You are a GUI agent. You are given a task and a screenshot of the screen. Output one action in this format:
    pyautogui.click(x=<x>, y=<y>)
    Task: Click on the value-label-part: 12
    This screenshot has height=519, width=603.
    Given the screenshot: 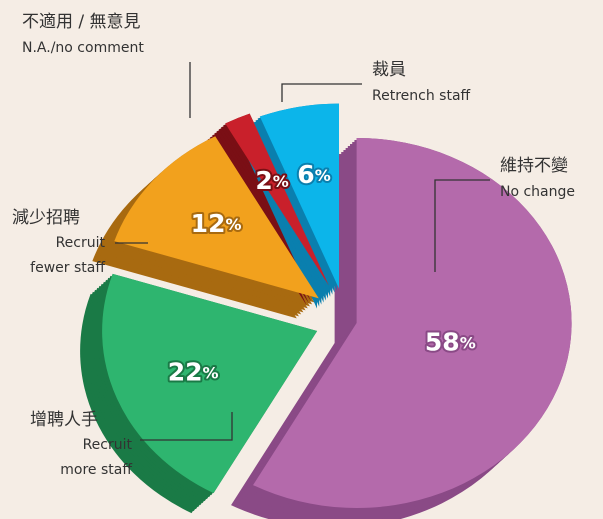 What is the action you would take?
    pyautogui.click(x=208, y=223)
    